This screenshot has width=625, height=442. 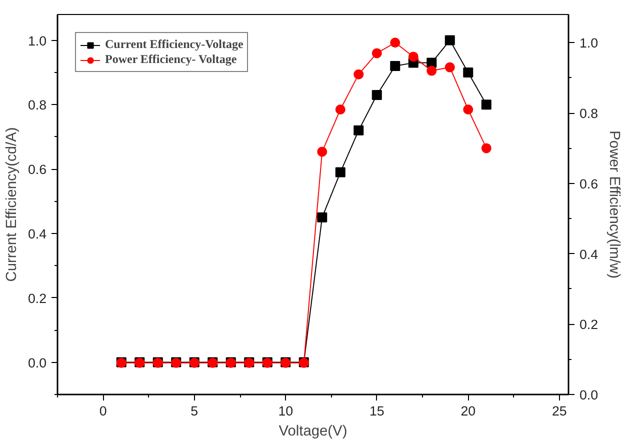 I want to click on y2-tick-label: 0.2, so click(x=589, y=324).